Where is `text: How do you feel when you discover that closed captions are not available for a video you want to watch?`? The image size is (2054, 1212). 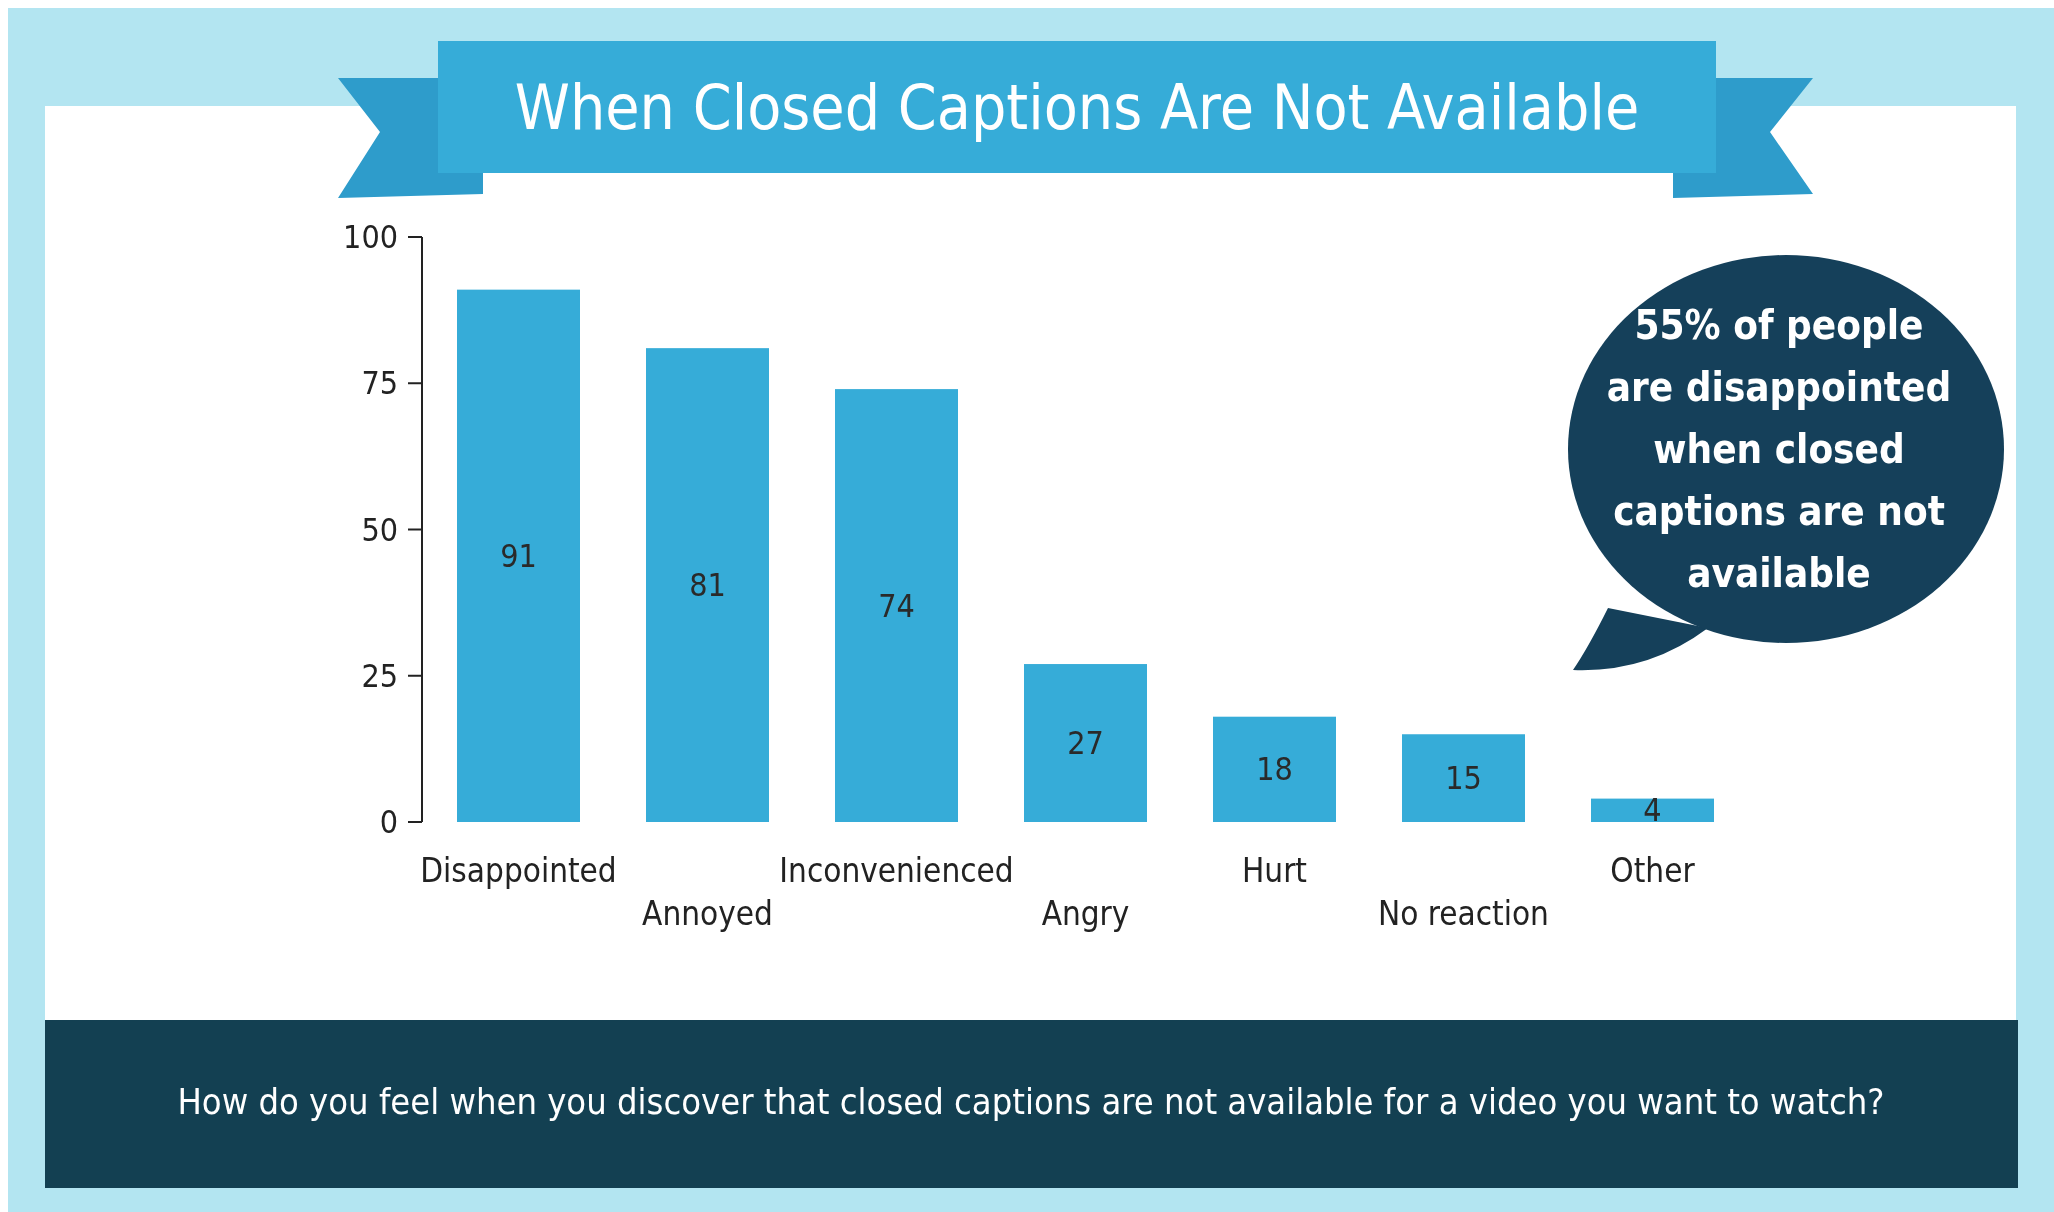 text: How do you feel when you discover that closed captions are not available for a video you want to watch? is located at coordinates (1031, 1101).